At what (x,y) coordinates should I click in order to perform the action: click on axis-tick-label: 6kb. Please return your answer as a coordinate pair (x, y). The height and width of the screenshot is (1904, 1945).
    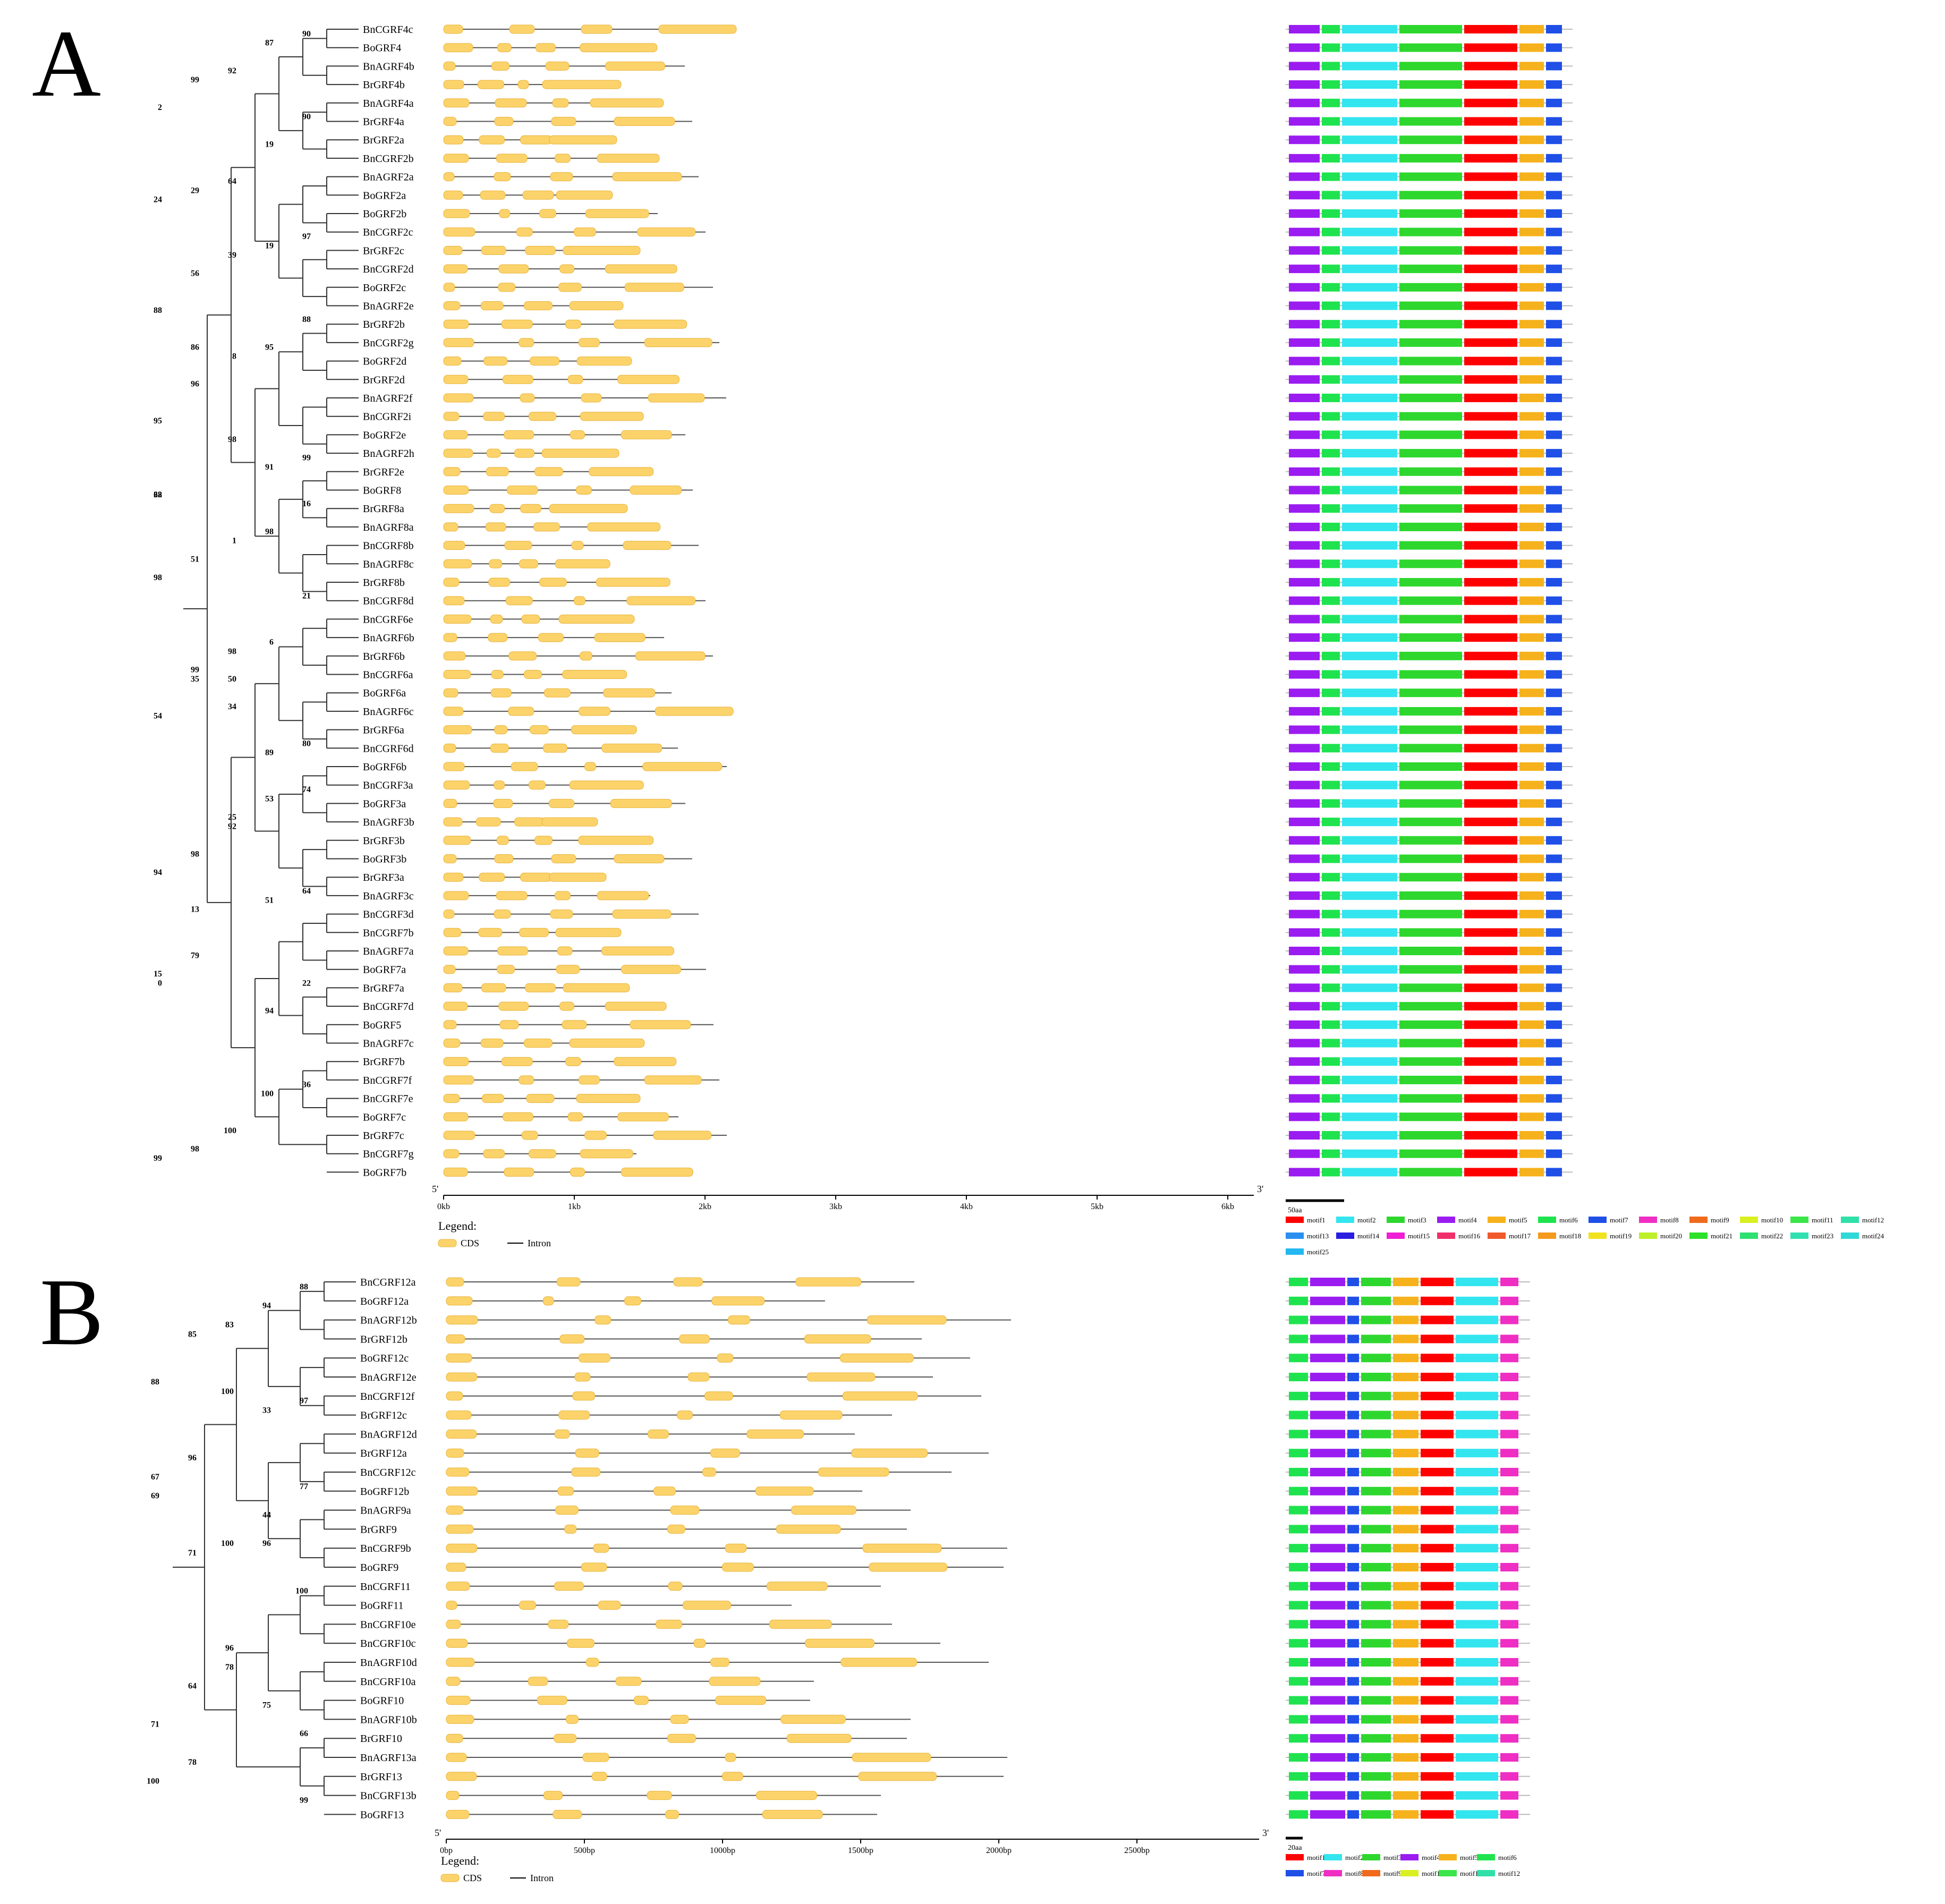
    Looking at the image, I should click on (1227, 1206).